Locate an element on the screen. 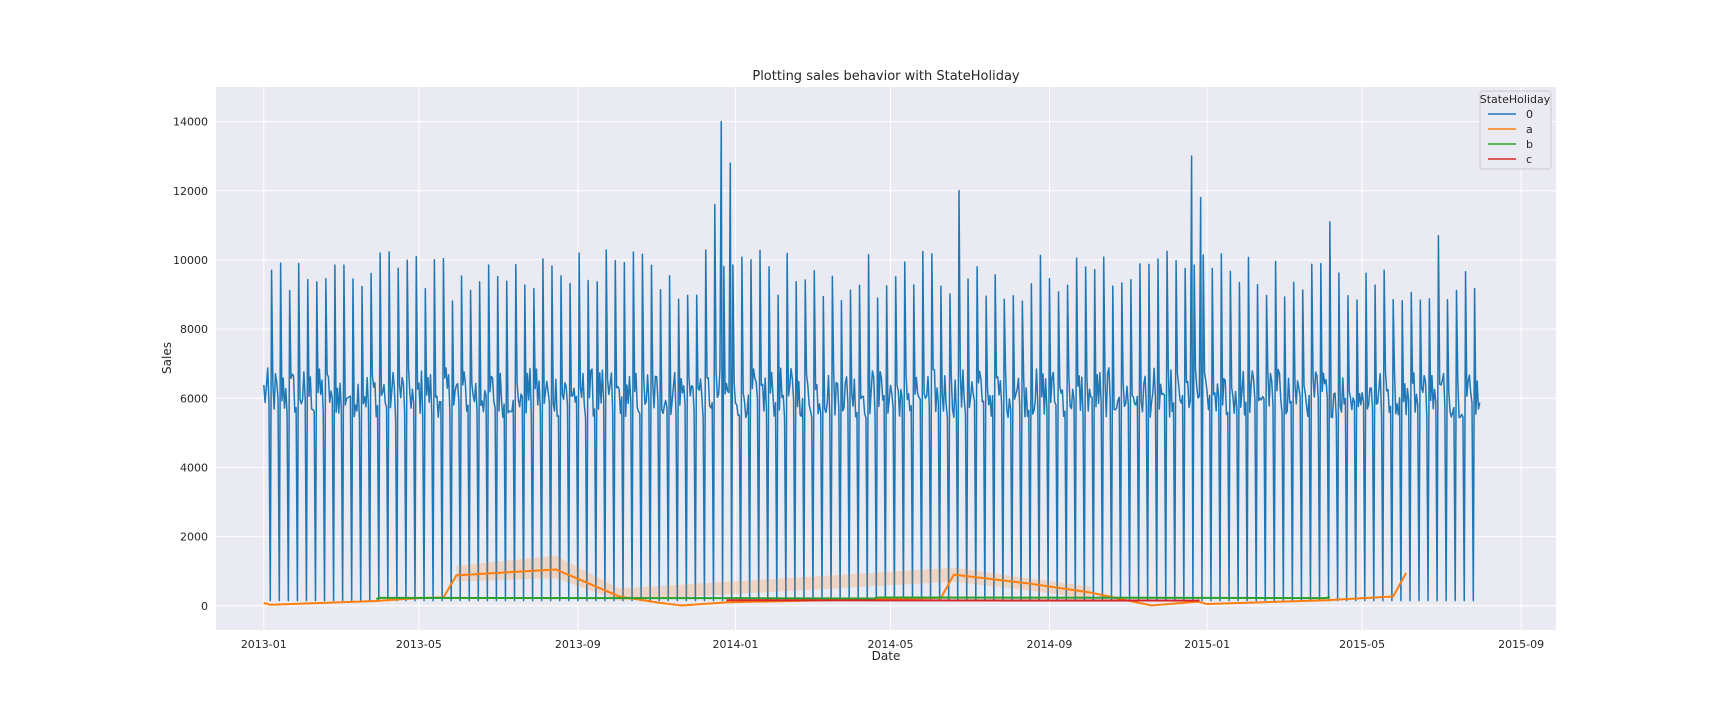 This screenshot has height=720, width=1728. y-axis: 0 2000 4000 6000 8000 10000 12000 14000 is located at coordinates (190, 364).